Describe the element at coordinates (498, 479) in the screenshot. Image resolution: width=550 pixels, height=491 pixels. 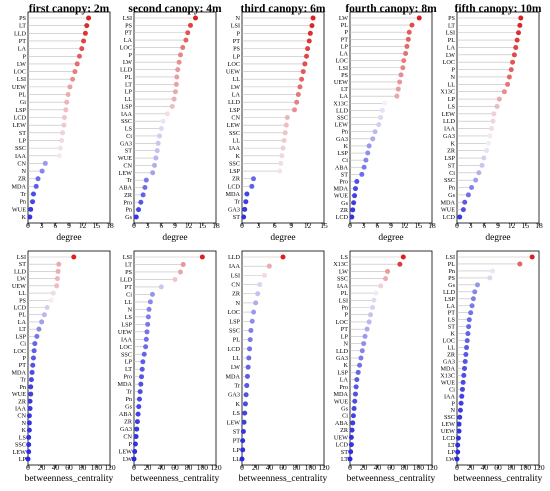
I see `x-axis-label: betweenness_centrality` at that location.